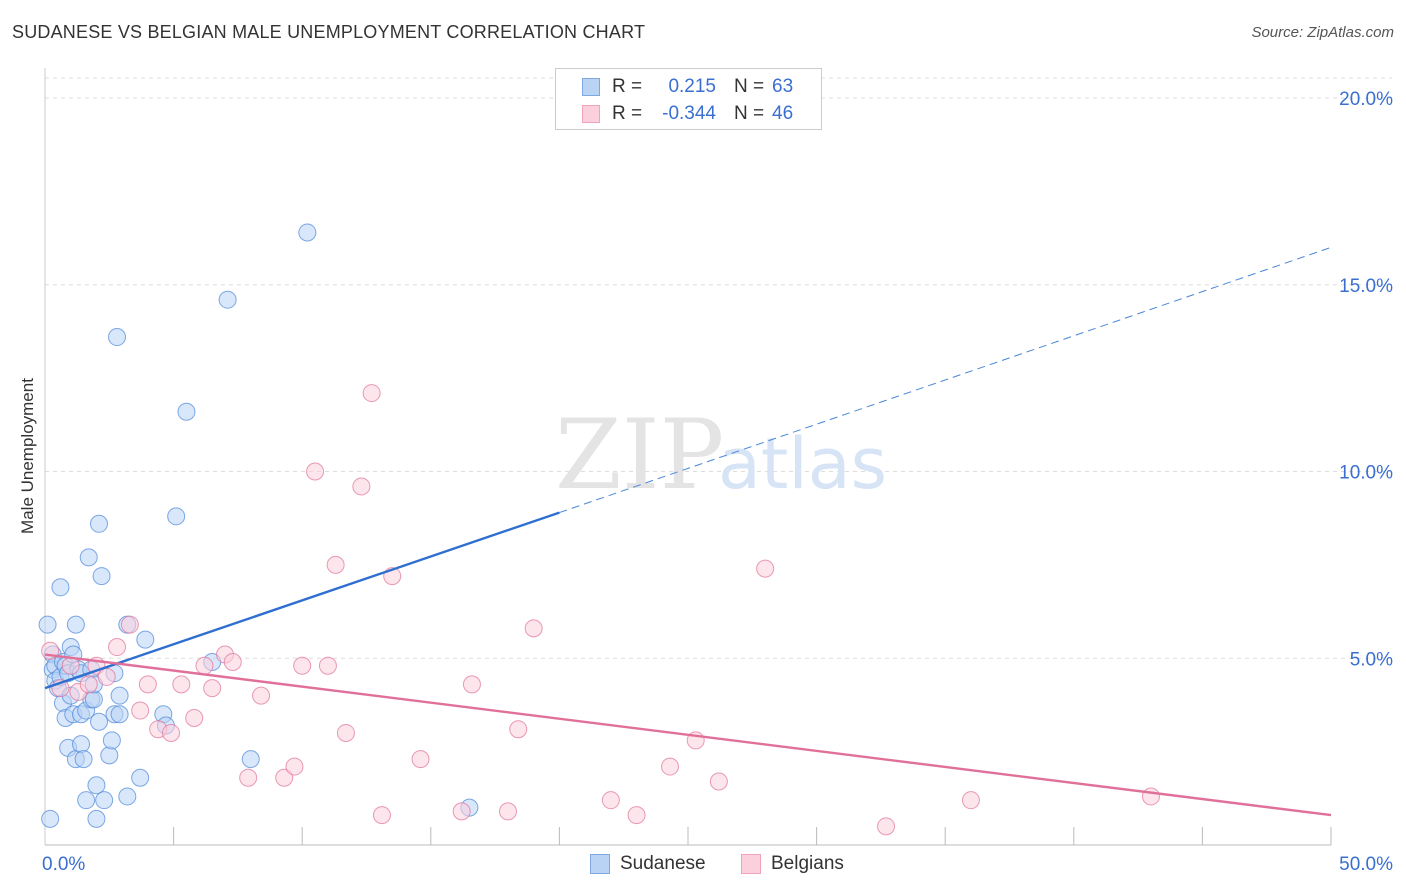 Image resolution: width=1406 pixels, height=892 pixels. Describe the element at coordinates (783, 86) in the screenshot. I see `stats-n-value: 63` at that location.